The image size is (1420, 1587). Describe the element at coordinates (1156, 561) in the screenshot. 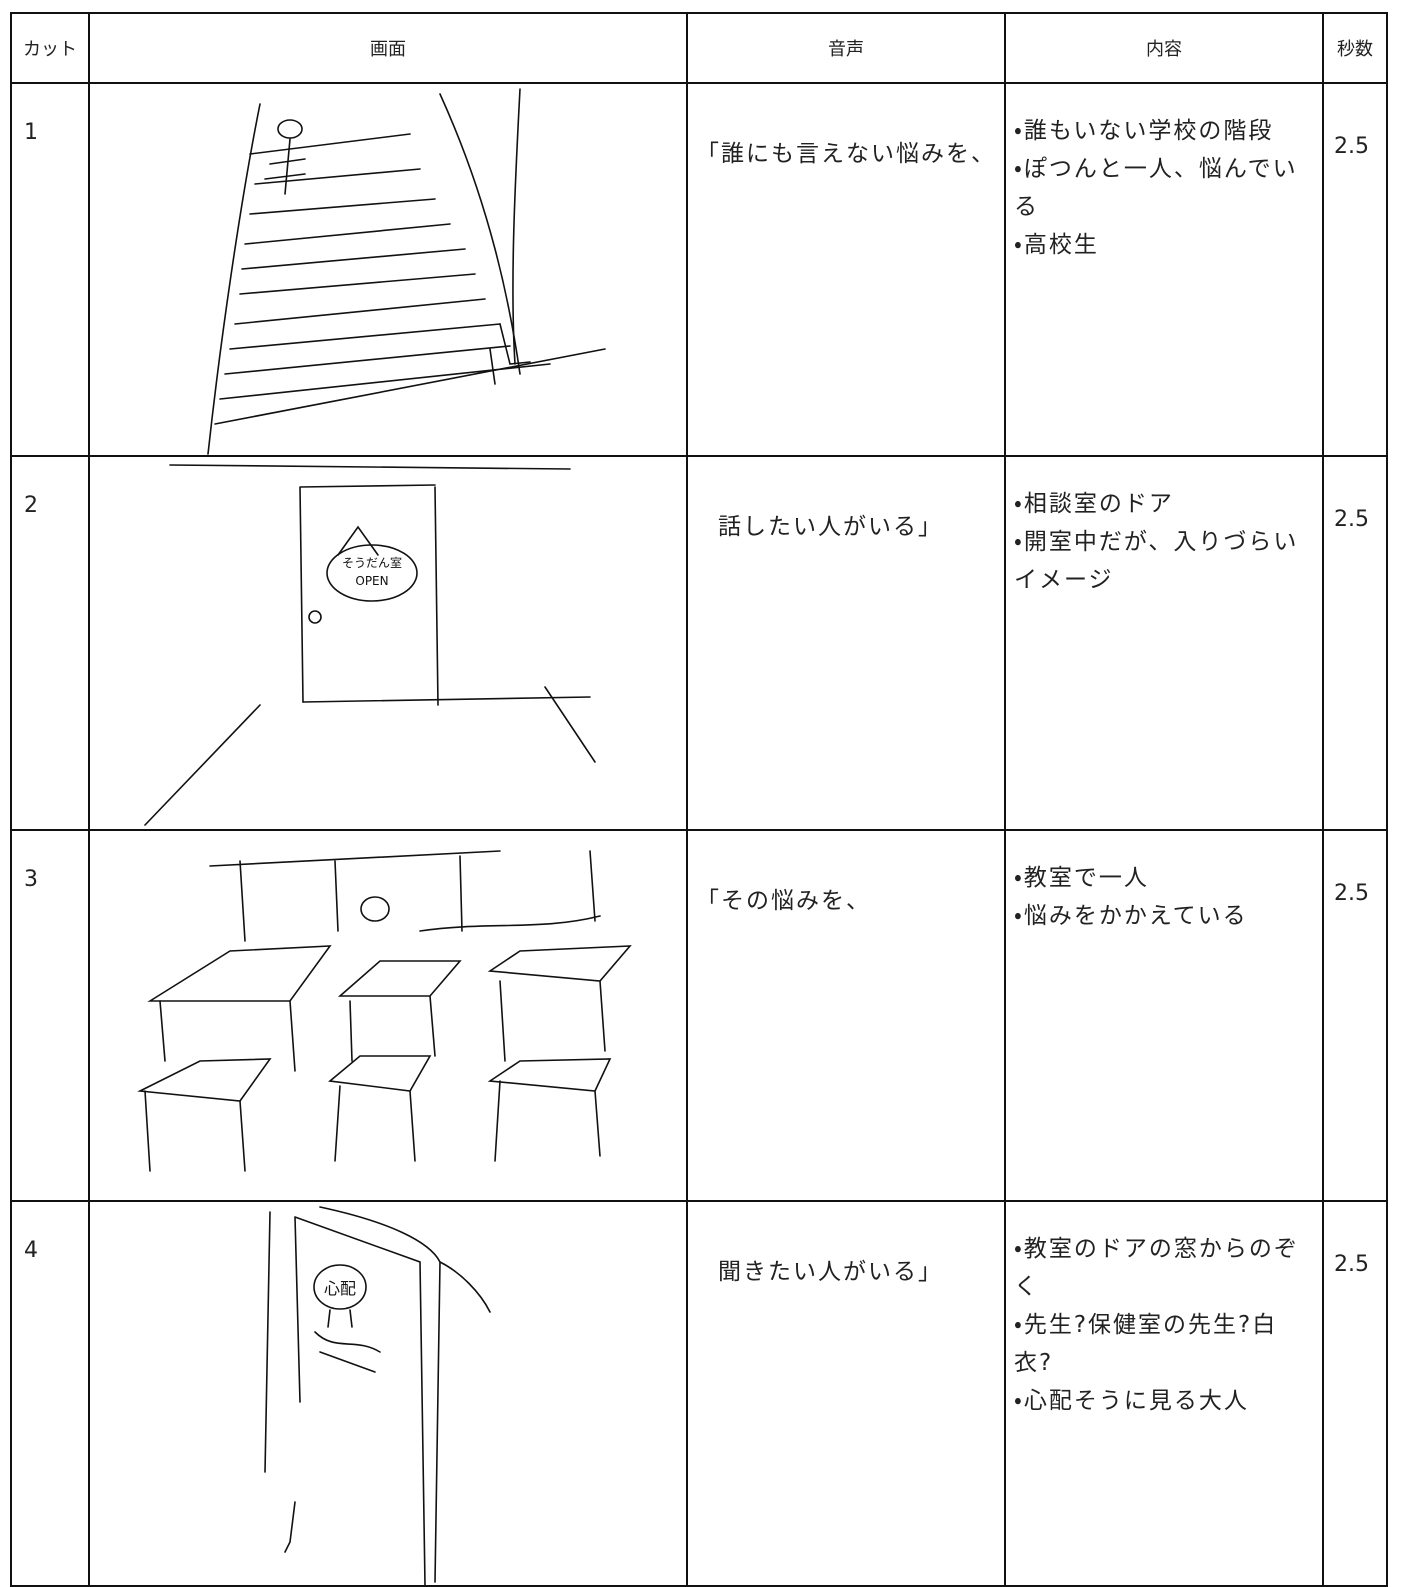

I see `content-line: ・開室中だが、入りづらいイメージ` at that location.